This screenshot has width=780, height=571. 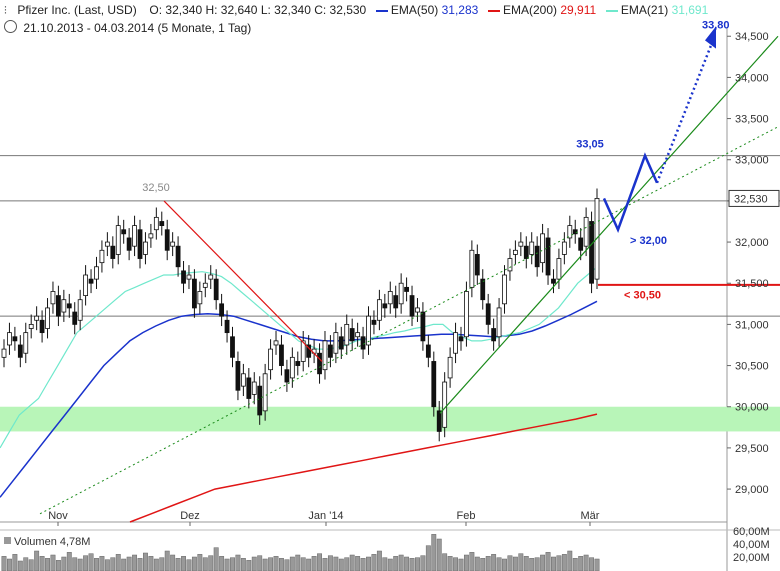 What do you see at coordinates (58, 516) in the screenshot?
I see `x-tick-label-0: Nov` at bounding box center [58, 516].